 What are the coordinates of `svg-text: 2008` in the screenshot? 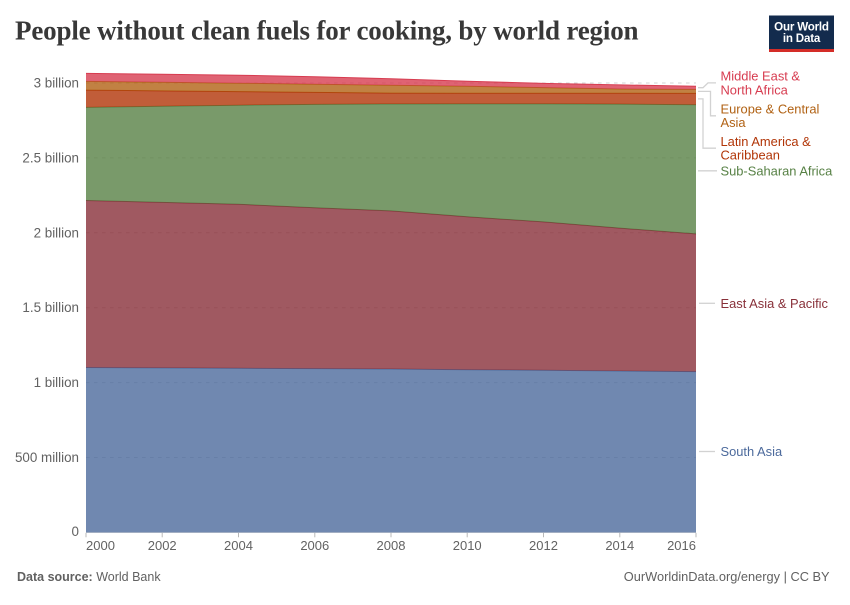 It's located at (391, 545).